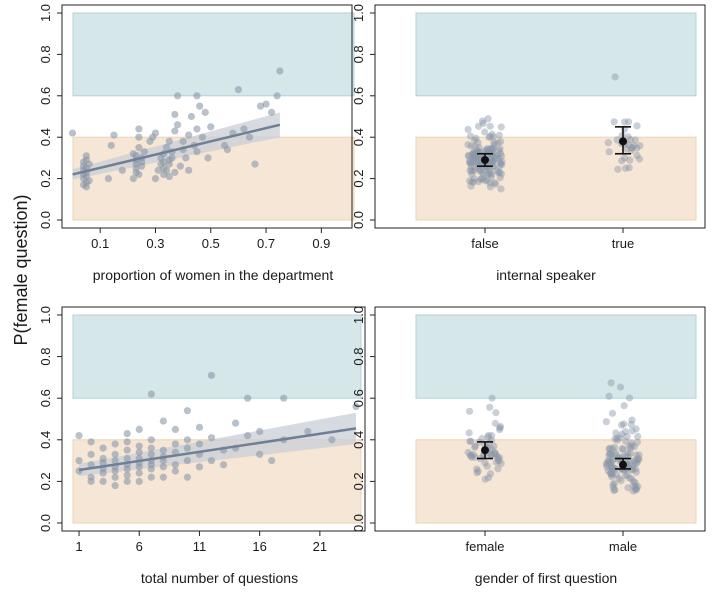  I want to click on y-axis-label: P(female question), so click(21, 269).